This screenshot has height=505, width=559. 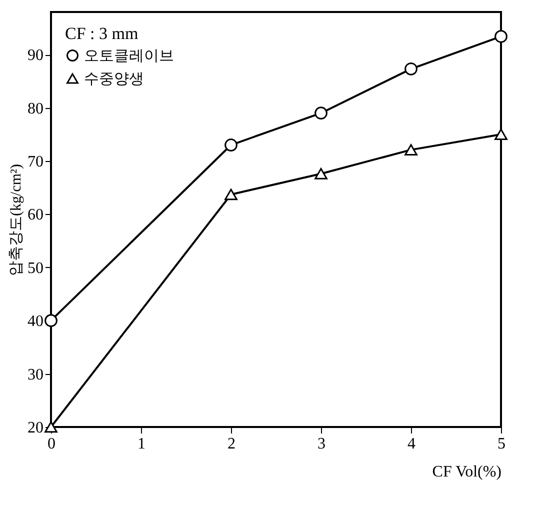 I want to click on y-tick-label: 80, so click(x=36, y=109).